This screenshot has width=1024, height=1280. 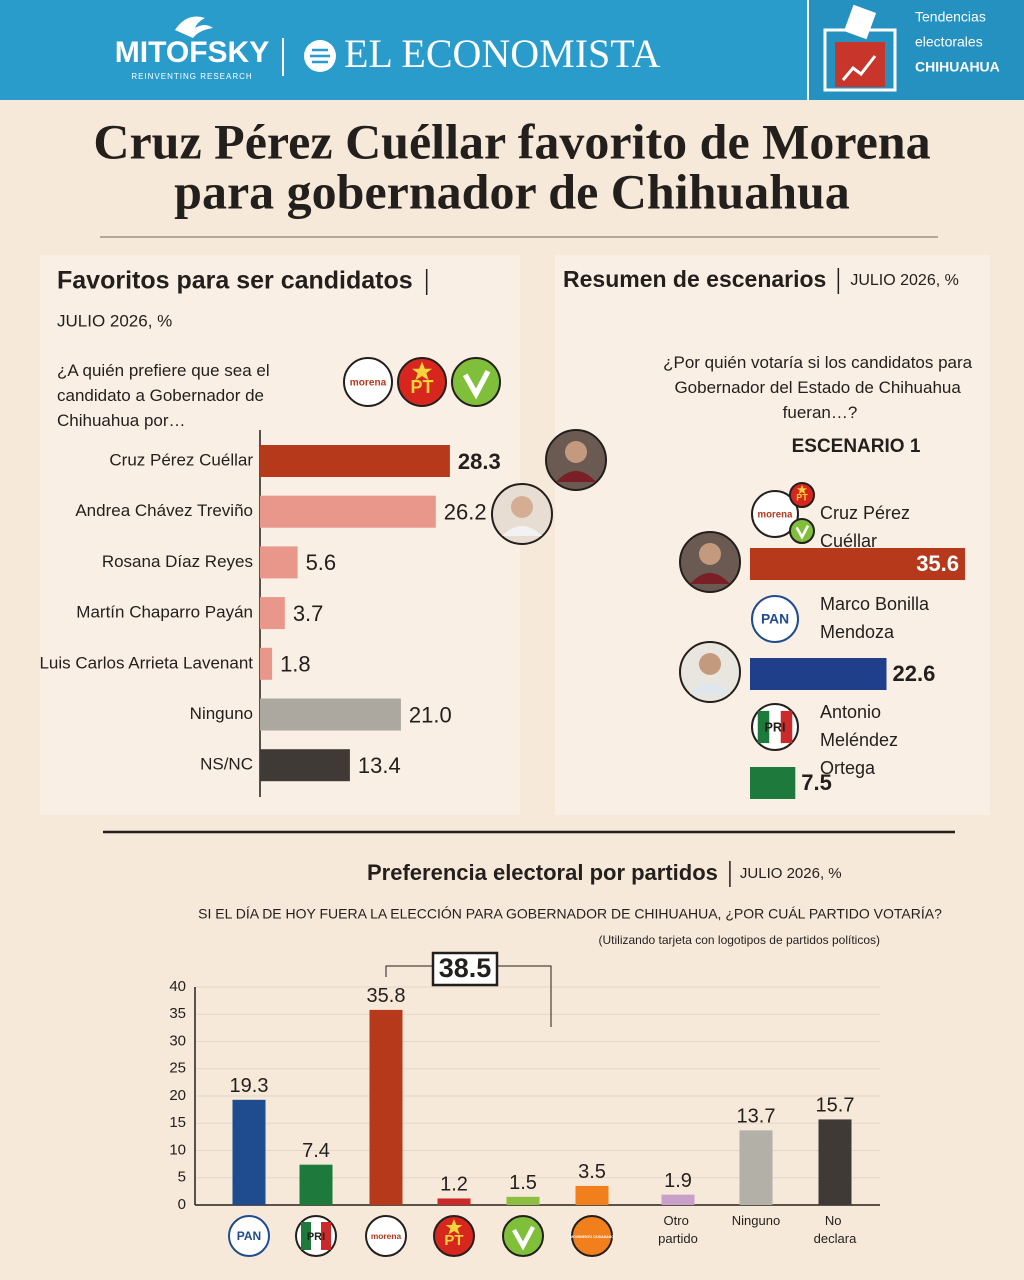 I want to click on y-tick-label: 30, so click(x=177, y=1040).